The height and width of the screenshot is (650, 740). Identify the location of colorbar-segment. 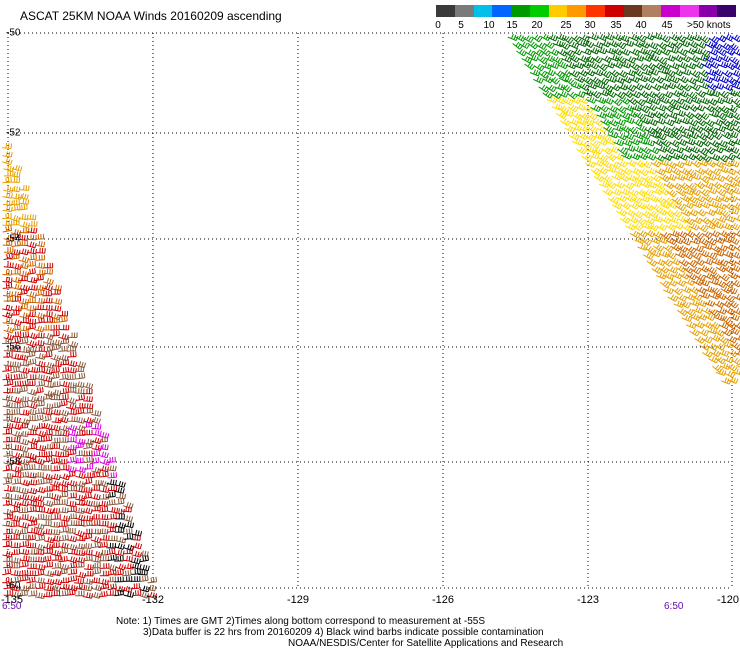
(520, 11).